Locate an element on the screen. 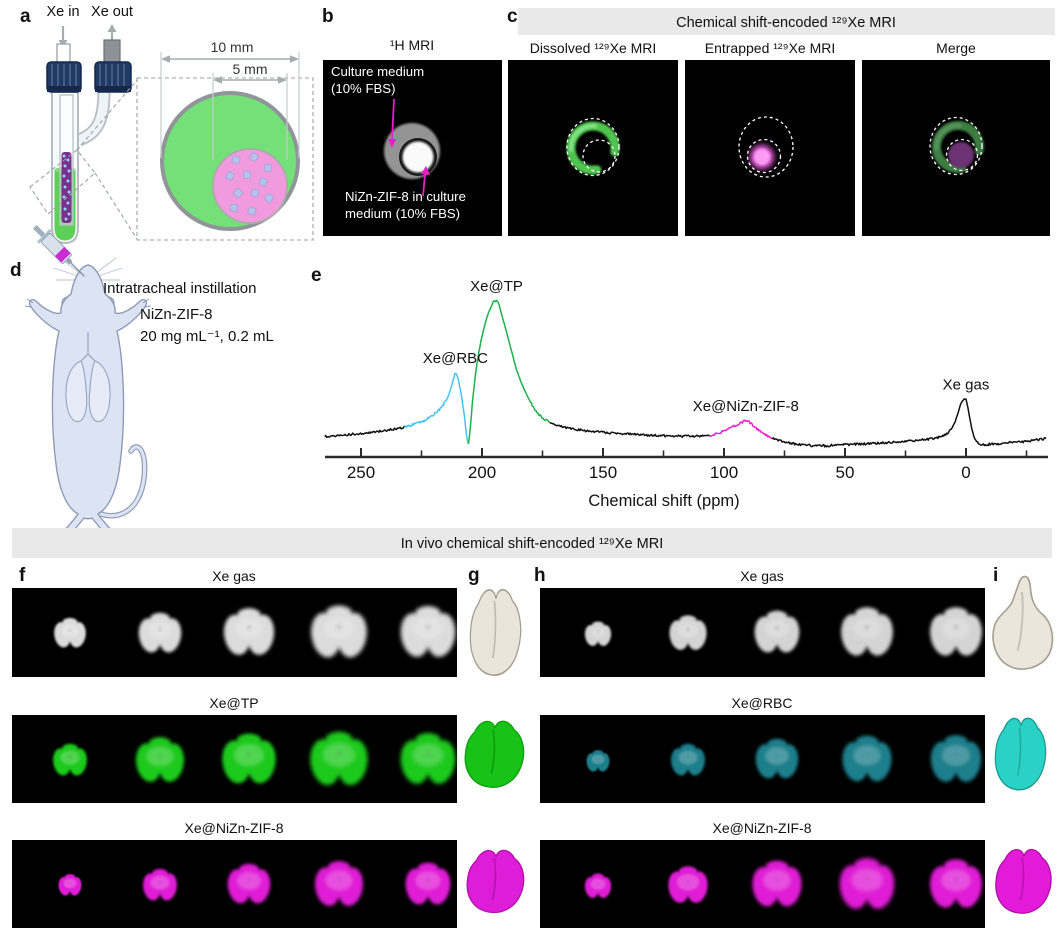 This screenshot has height=943, width=1064. panel-d: d is located at coordinates (142, 381).